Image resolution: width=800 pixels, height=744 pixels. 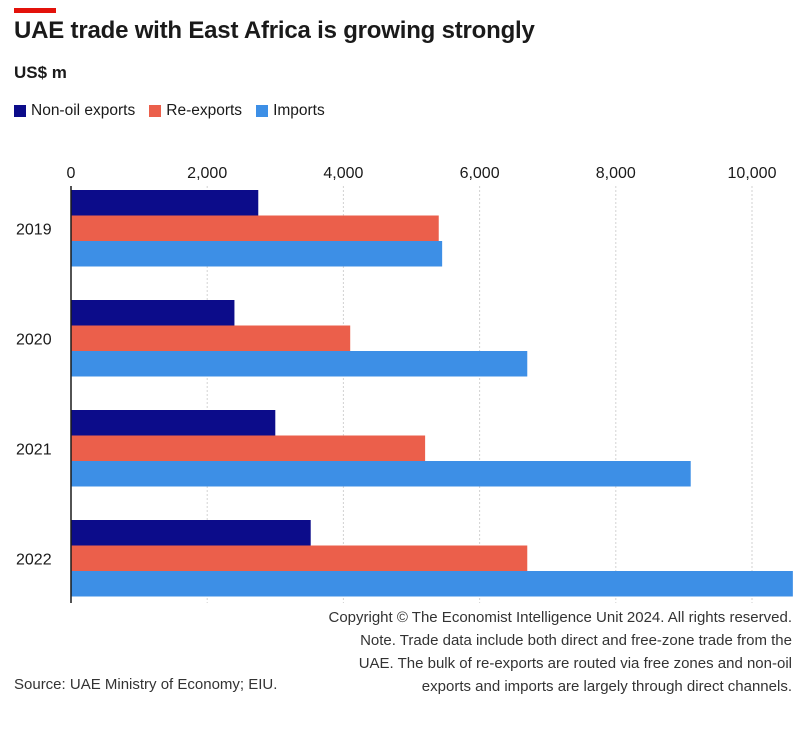 I want to click on legend-swatch-non-oil-exports, so click(x=20, y=111).